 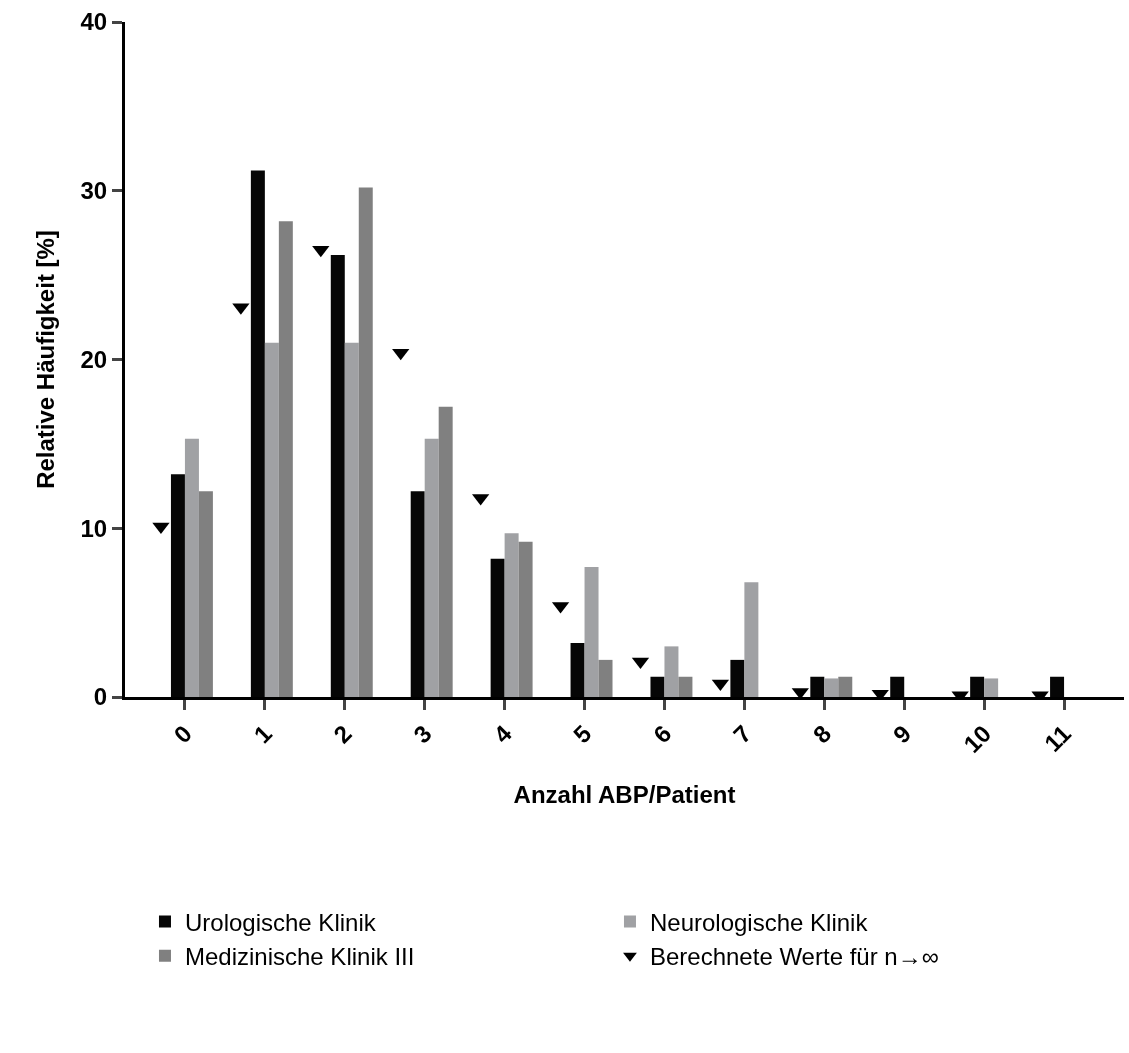 What do you see at coordinates (759, 922) in the screenshot?
I see `legend-label: Neurologische Klinik` at bounding box center [759, 922].